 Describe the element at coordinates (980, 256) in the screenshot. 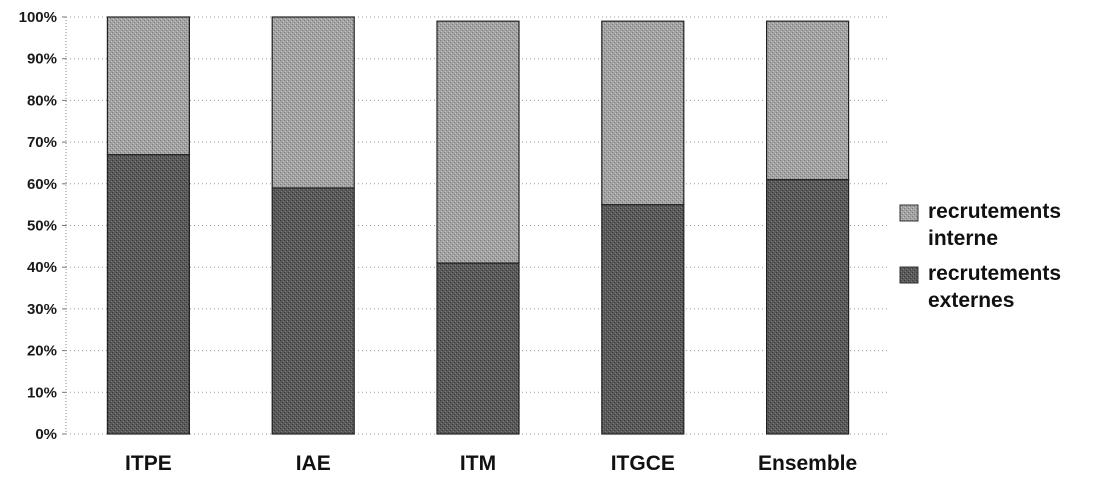

I see `legend: recrutements interne recrutements externes` at that location.